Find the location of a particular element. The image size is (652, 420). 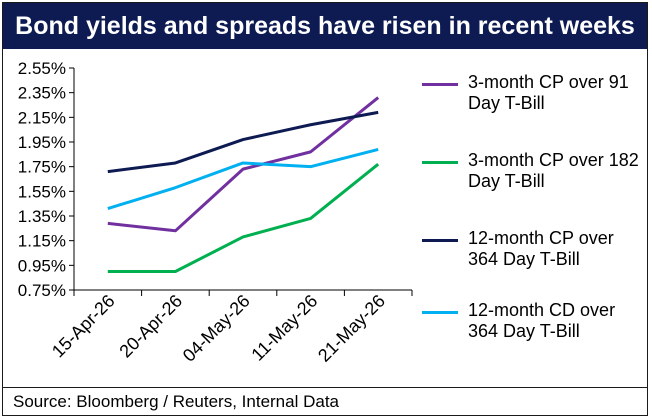

x-tick-label: 20-Apr-26 is located at coordinates (150, 326).